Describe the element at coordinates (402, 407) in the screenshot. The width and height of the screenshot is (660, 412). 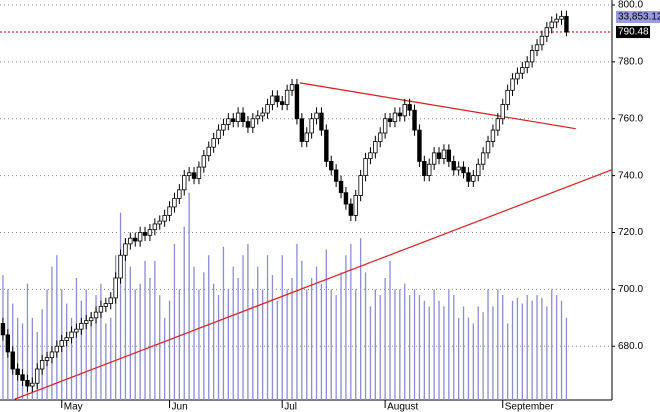
I see `x-tick-label: August` at that location.